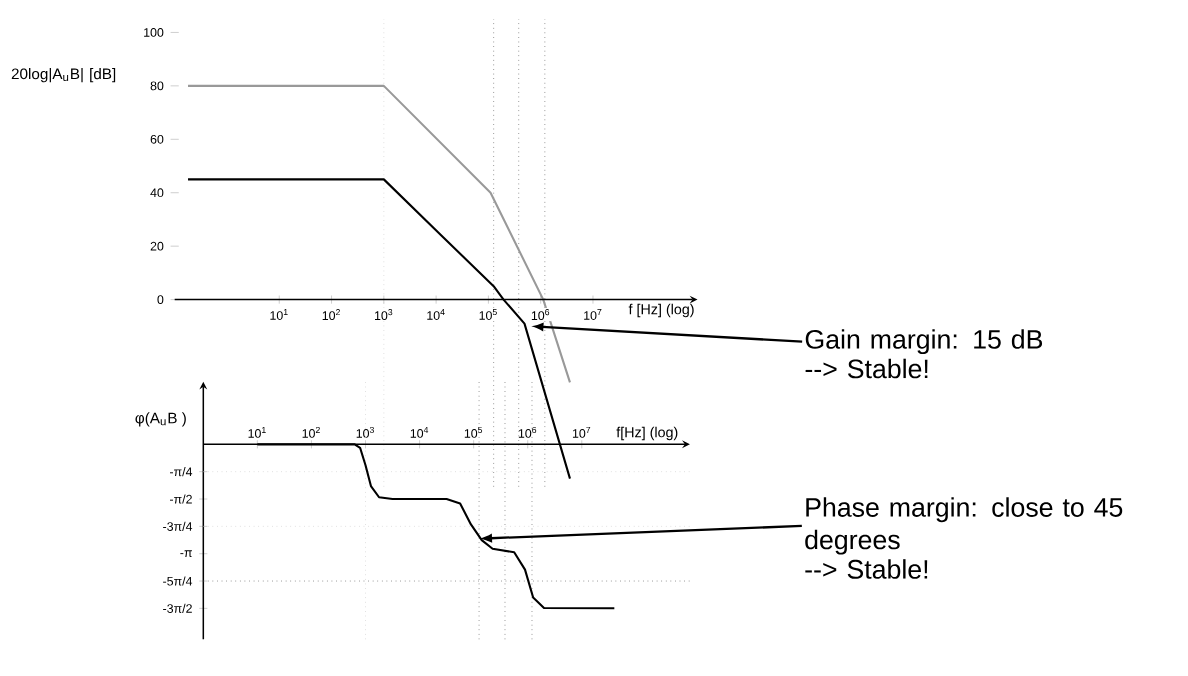 This screenshot has height=676, width=1188. Describe the element at coordinates (964, 526) in the screenshot. I see `annotation: Phase margin: close to 45 degrees` at that location.